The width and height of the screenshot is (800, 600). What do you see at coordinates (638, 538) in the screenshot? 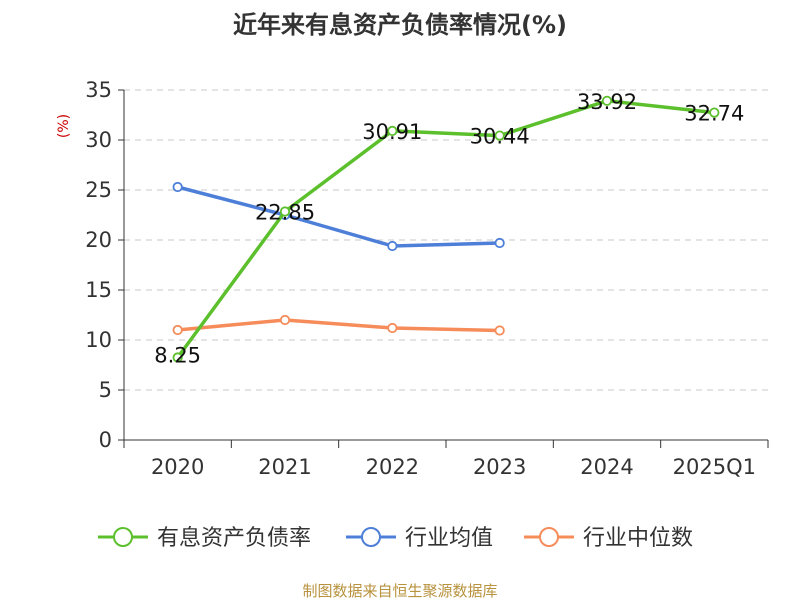
I see `legend-label: 行业中位数` at bounding box center [638, 538].